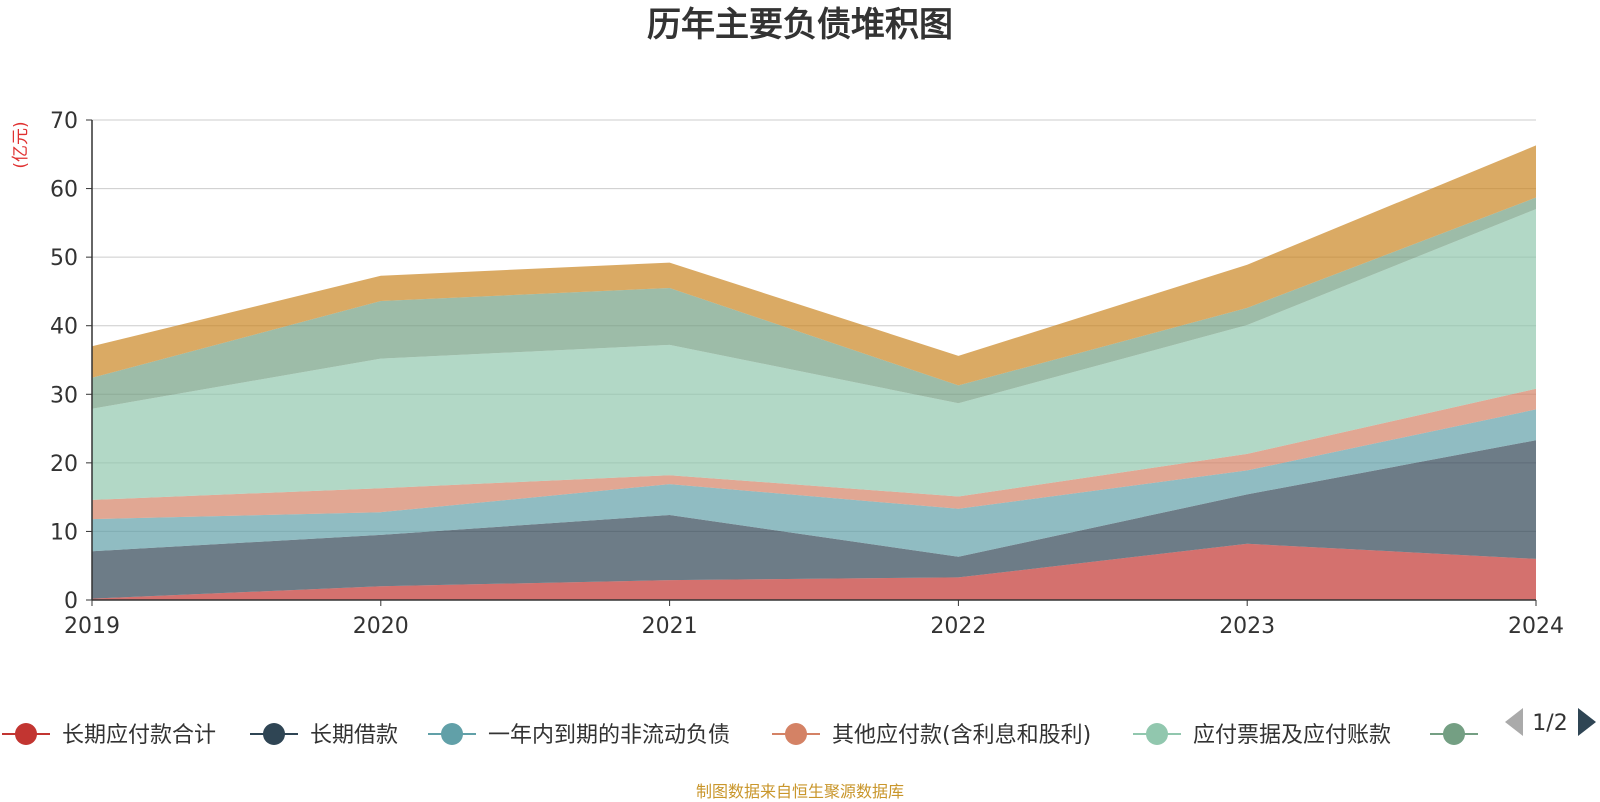  I want to click on x-tick-label: 2019, so click(92, 626).